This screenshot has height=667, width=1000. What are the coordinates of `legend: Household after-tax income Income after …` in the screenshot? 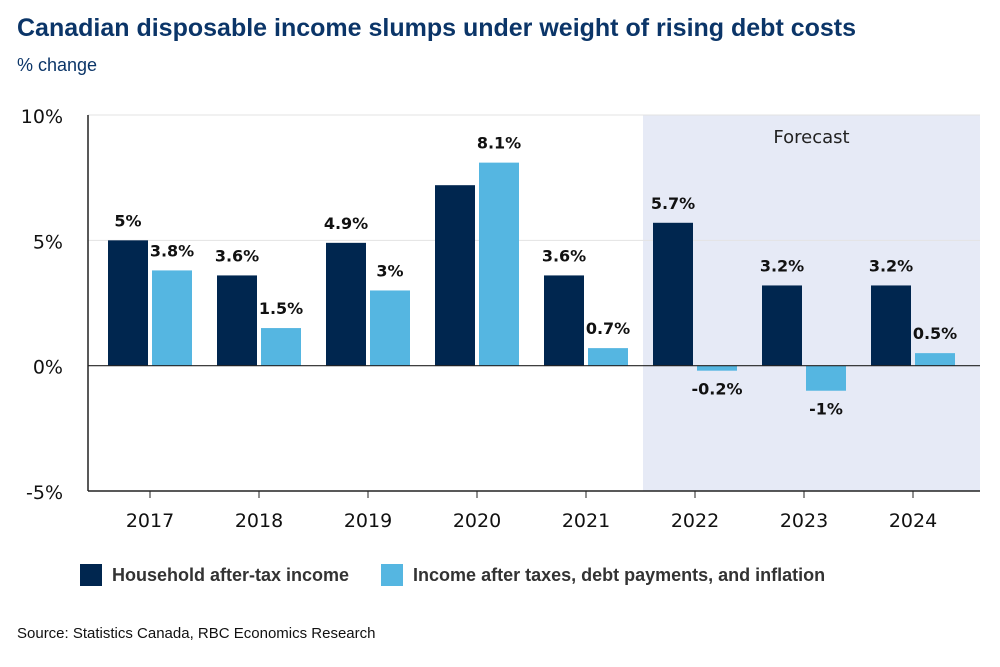 It's located at (468, 575).